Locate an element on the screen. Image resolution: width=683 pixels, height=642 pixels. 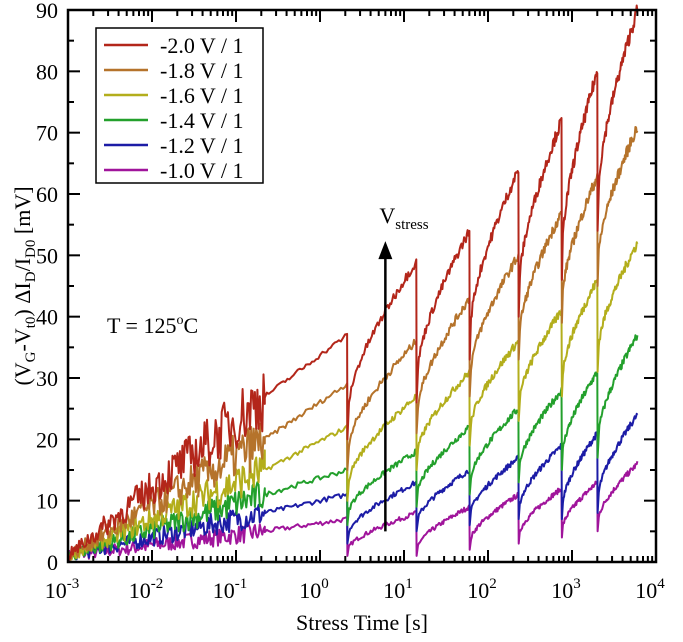
y-tick-label: 0 is located at coordinates (52, 562).